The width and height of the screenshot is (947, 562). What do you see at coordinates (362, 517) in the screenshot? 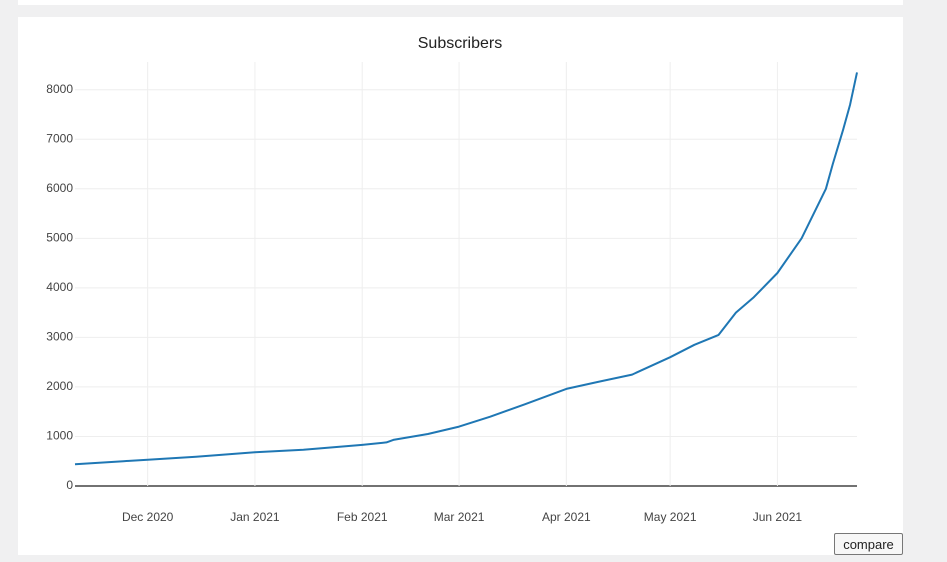
I see `x-tick-label: Feb 2021` at bounding box center [362, 517].